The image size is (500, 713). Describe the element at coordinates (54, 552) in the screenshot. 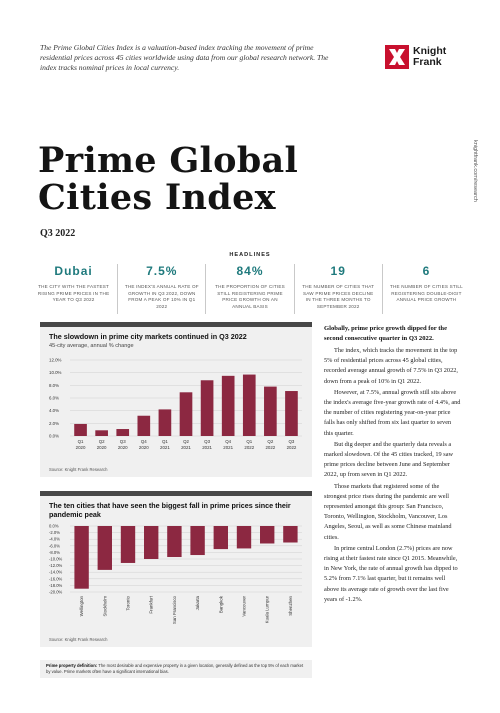

I see `y-tick-label: -8.0%` at that location.